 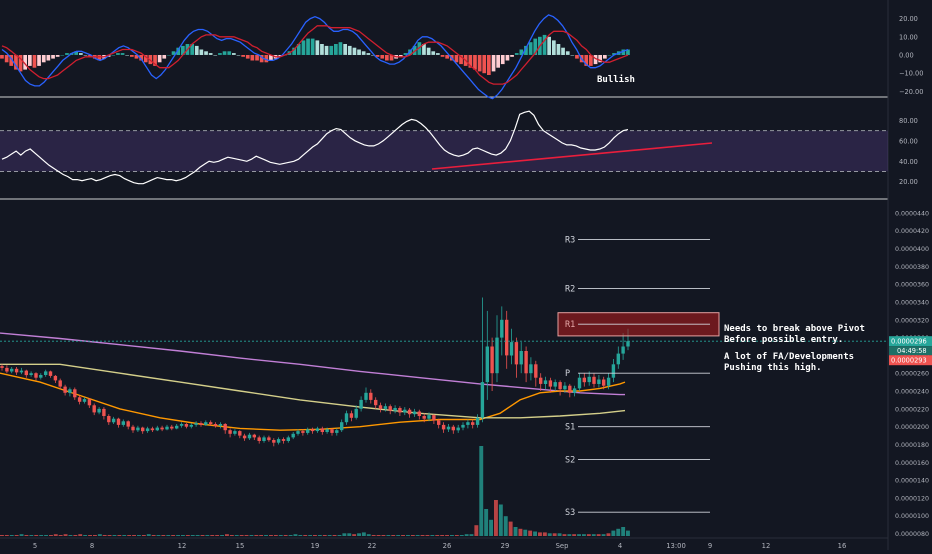 I want to click on pivot-levels: R3 R2 R1 P S1 S2 S3, so click(x=638, y=377).